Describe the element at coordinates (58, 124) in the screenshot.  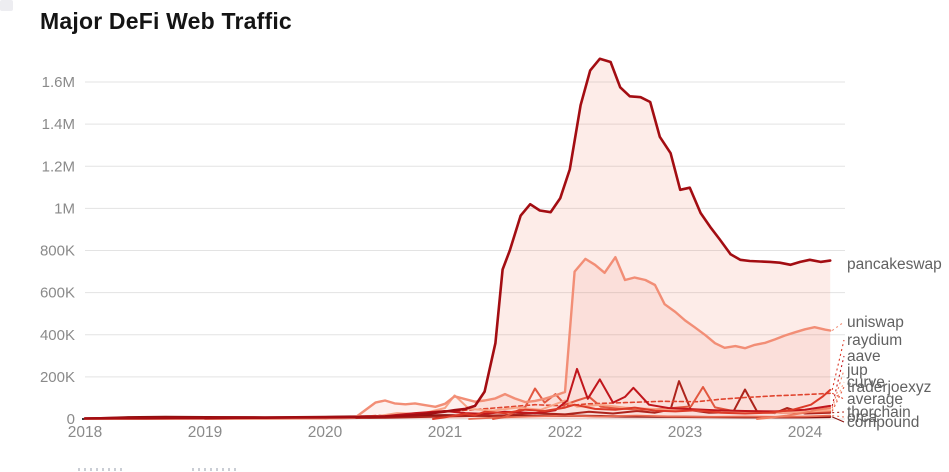
I see `y-tick-1.4M: 1.4M` at that location.